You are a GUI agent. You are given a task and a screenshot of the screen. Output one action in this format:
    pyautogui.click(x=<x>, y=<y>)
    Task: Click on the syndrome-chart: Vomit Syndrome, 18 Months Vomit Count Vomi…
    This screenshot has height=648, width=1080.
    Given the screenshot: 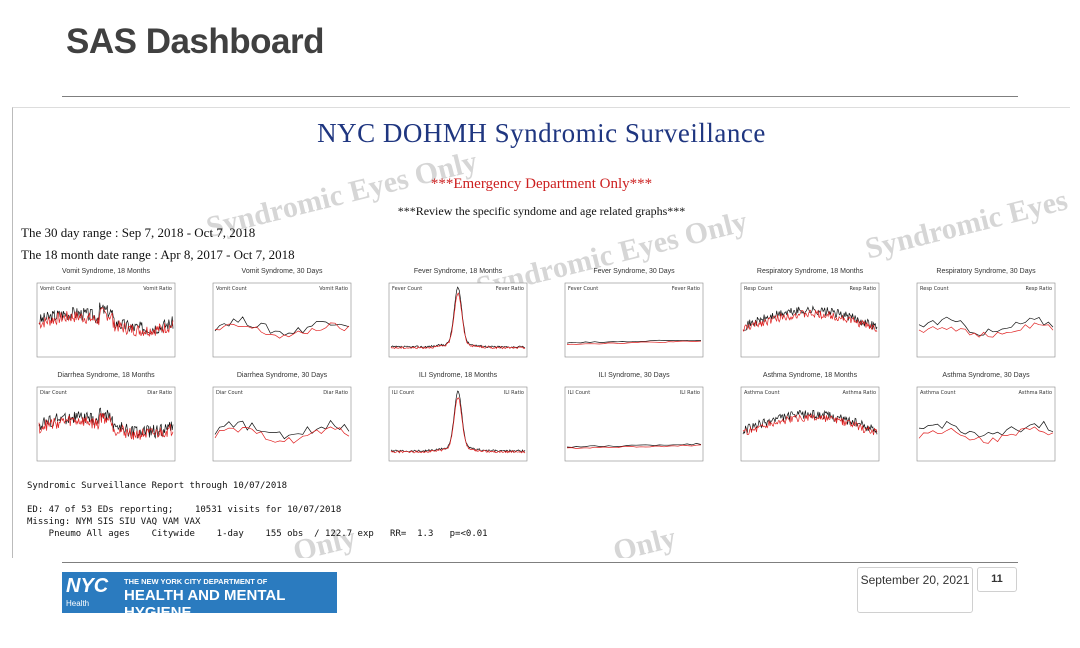 What is the action you would take?
    pyautogui.click(x=106, y=315)
    